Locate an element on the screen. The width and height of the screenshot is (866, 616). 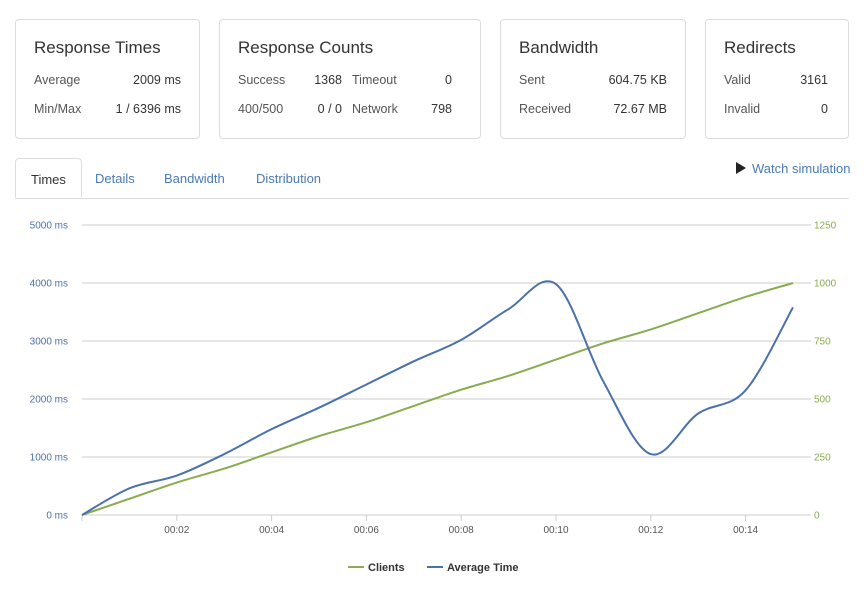
sent-value: 604.75 KB is located at coordinates (637, 80).